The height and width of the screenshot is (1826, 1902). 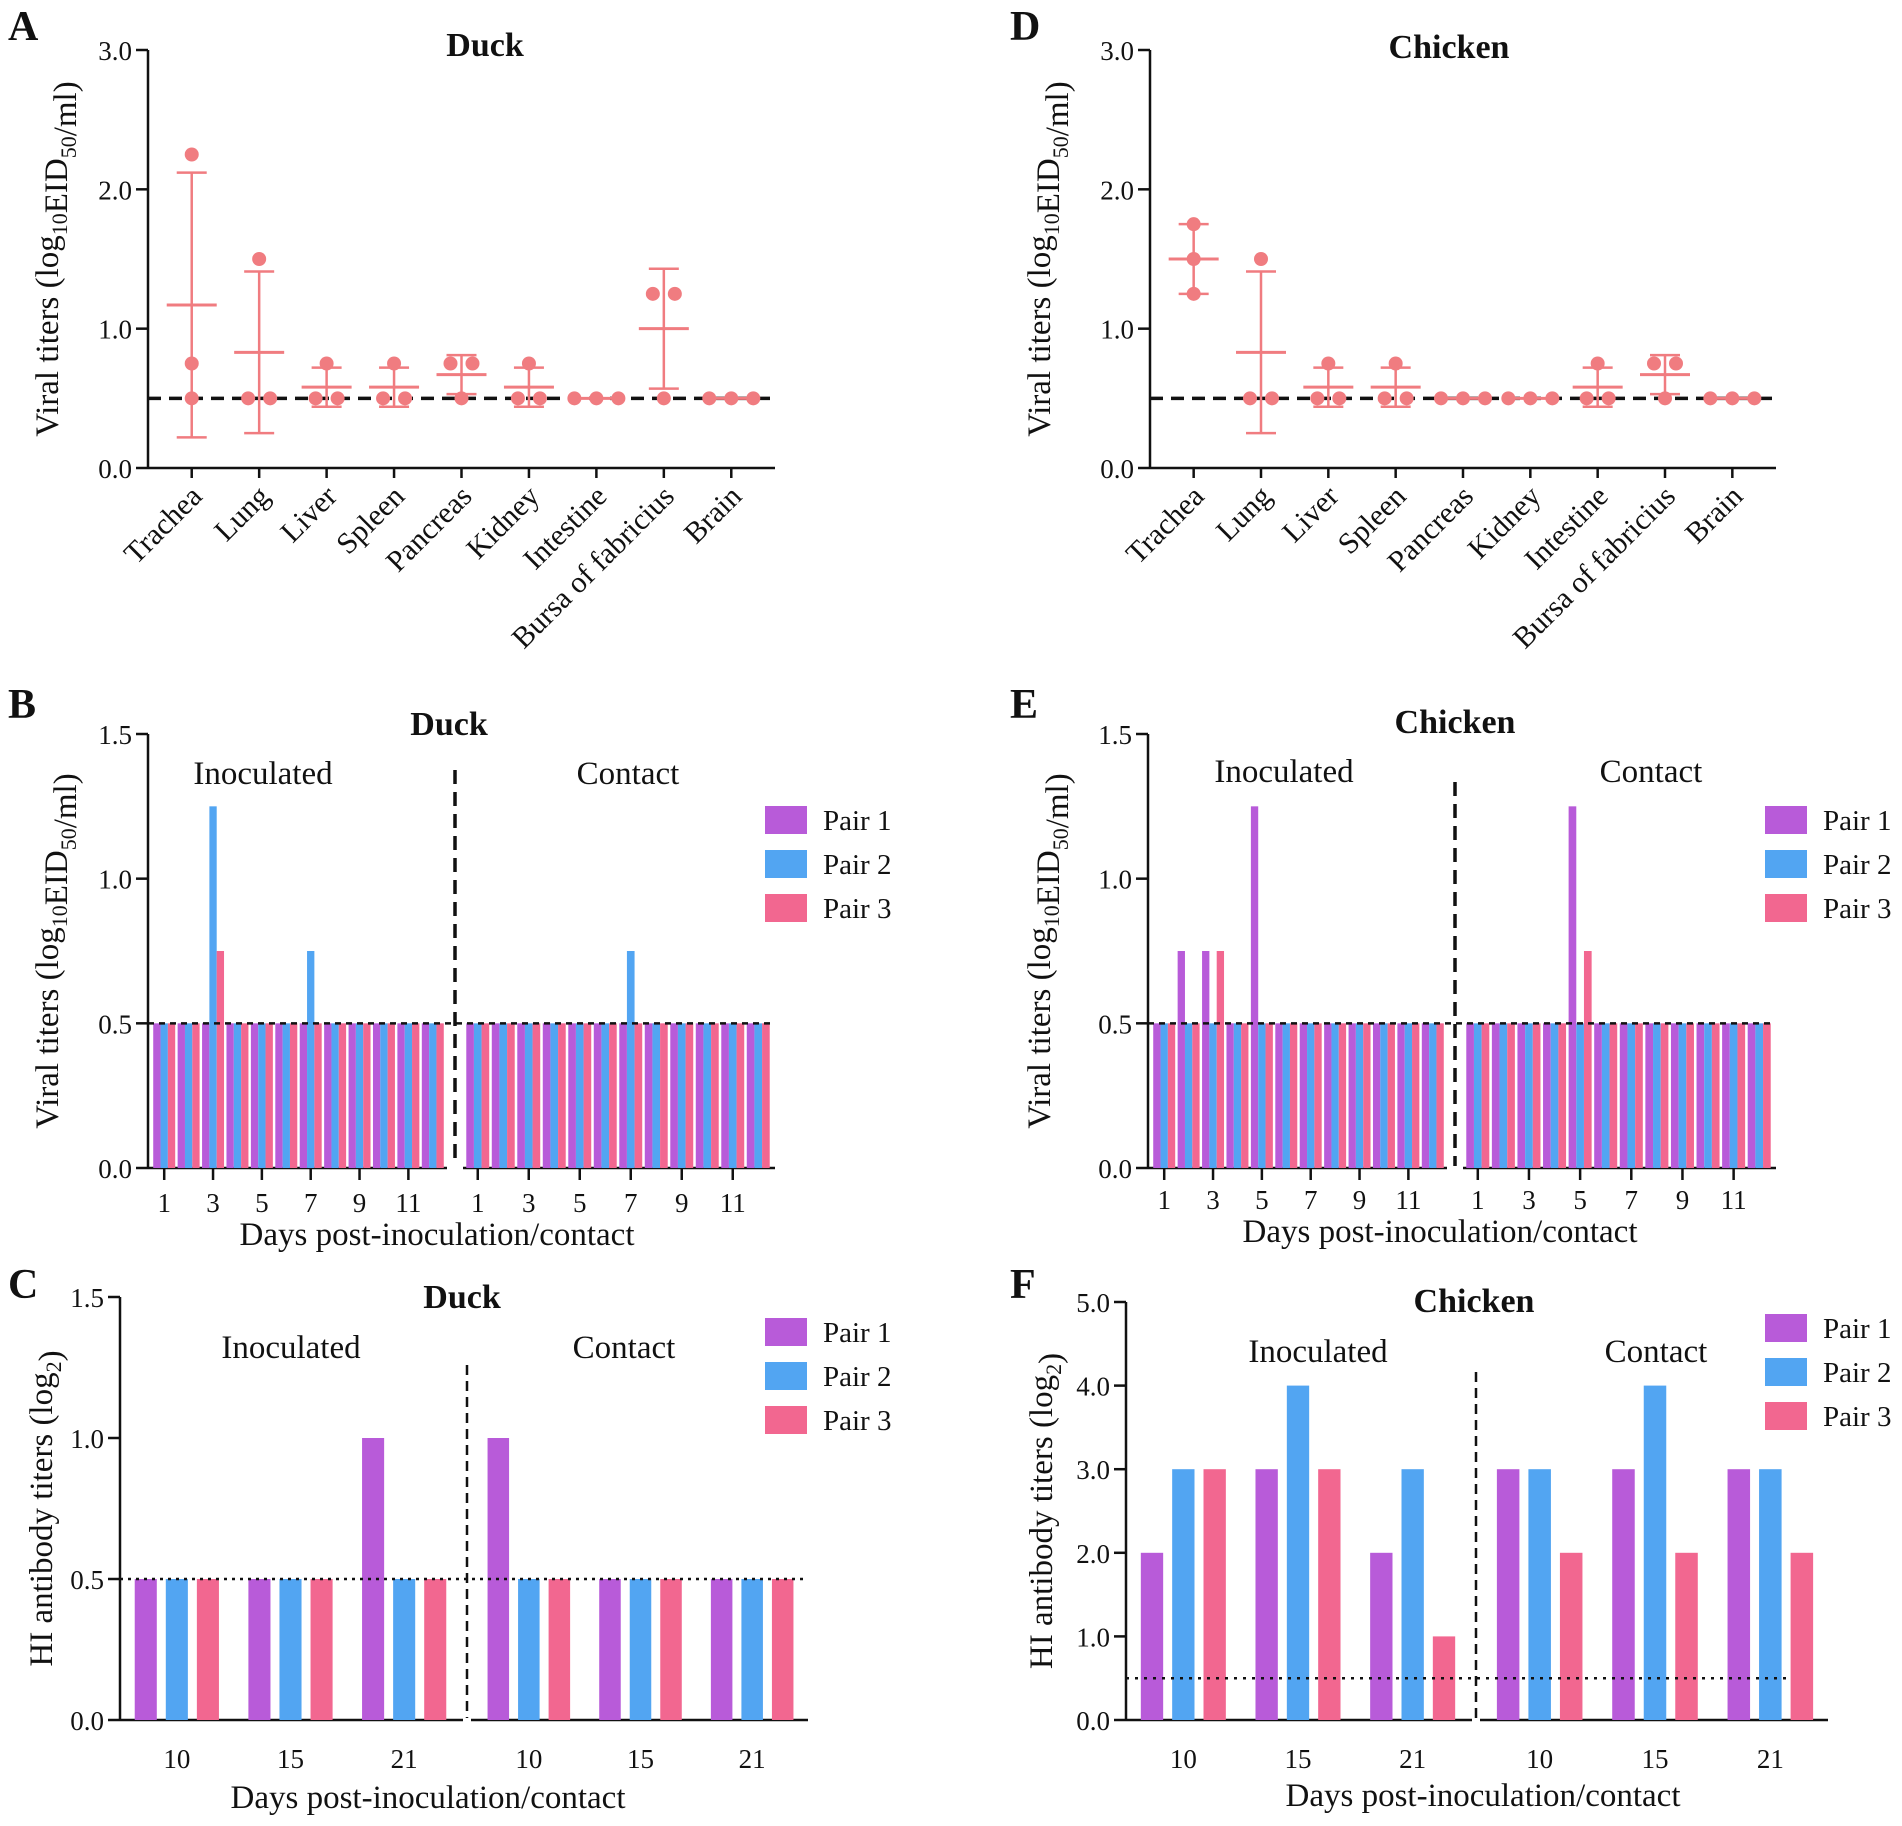 I want to click on y-tick-label: 1.5, so click(x=1115, y=735).